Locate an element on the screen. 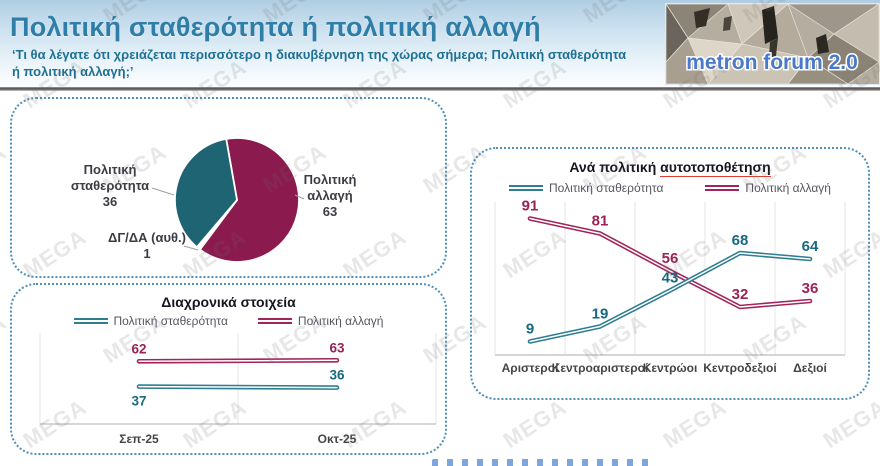  data-label: 63 is located at coordinates (337, 347).